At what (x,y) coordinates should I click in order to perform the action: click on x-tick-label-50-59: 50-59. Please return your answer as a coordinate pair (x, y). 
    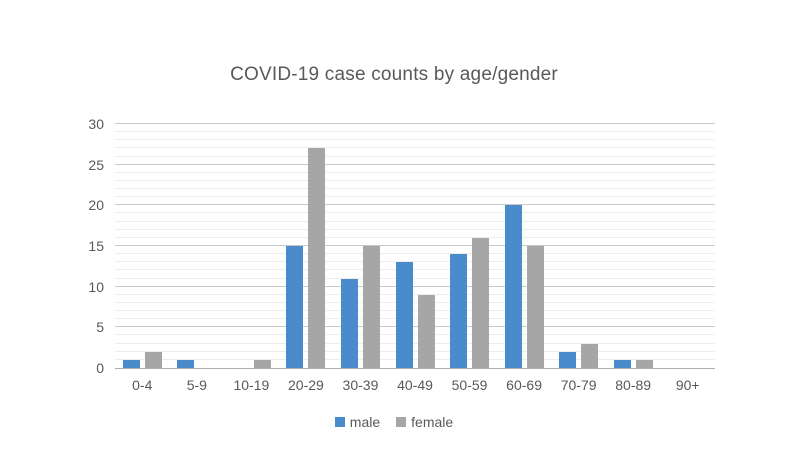
    Looking at the image, I should click on (469, 385).